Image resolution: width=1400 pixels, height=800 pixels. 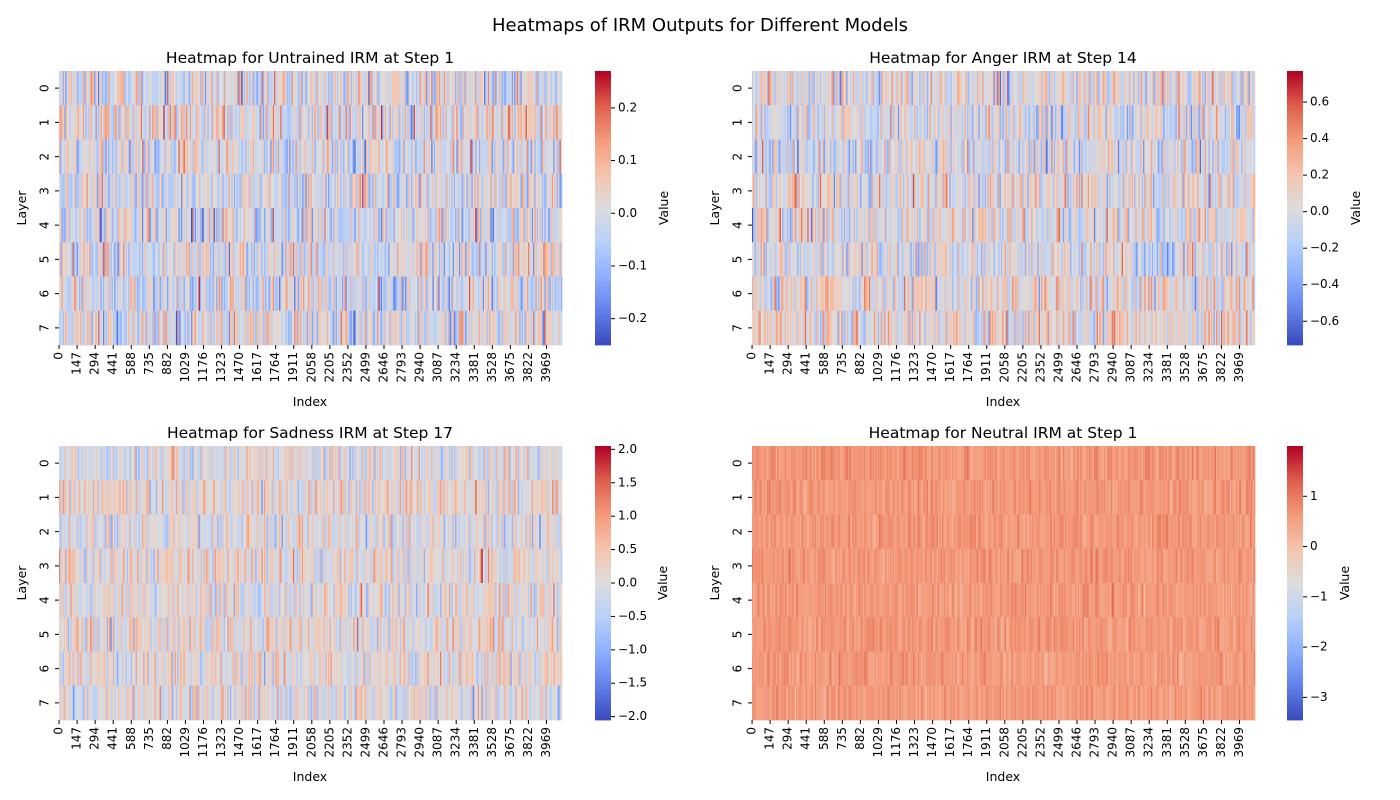 I want to click on x-axis-label: Index, so click(x=310, y=401).